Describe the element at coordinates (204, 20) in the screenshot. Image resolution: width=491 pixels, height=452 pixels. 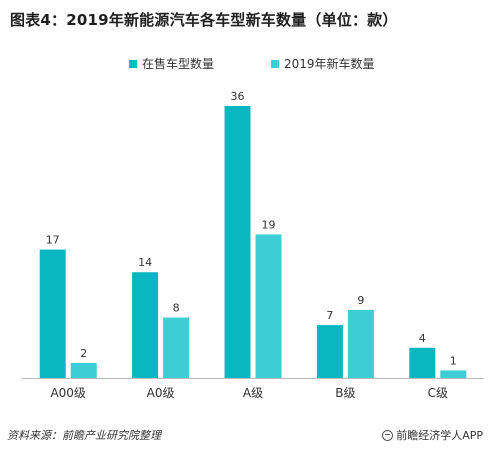
I see `chart-title: 图表4：2019年新能源汽车各车型新车数量（单位：款）` at that location.